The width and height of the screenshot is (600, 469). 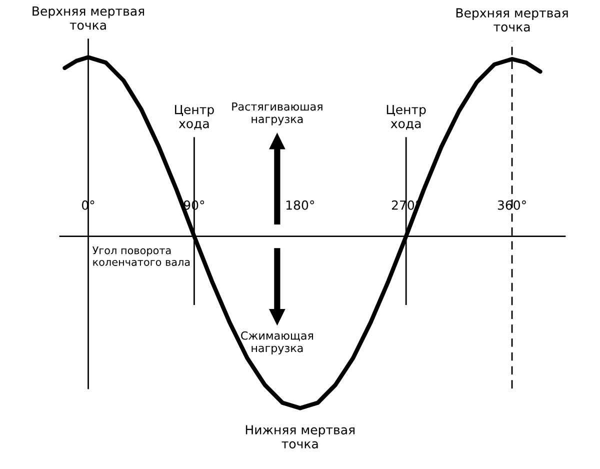 I want to click on annotation: Сжимающая нагрузка, so click(x=277, y=342).